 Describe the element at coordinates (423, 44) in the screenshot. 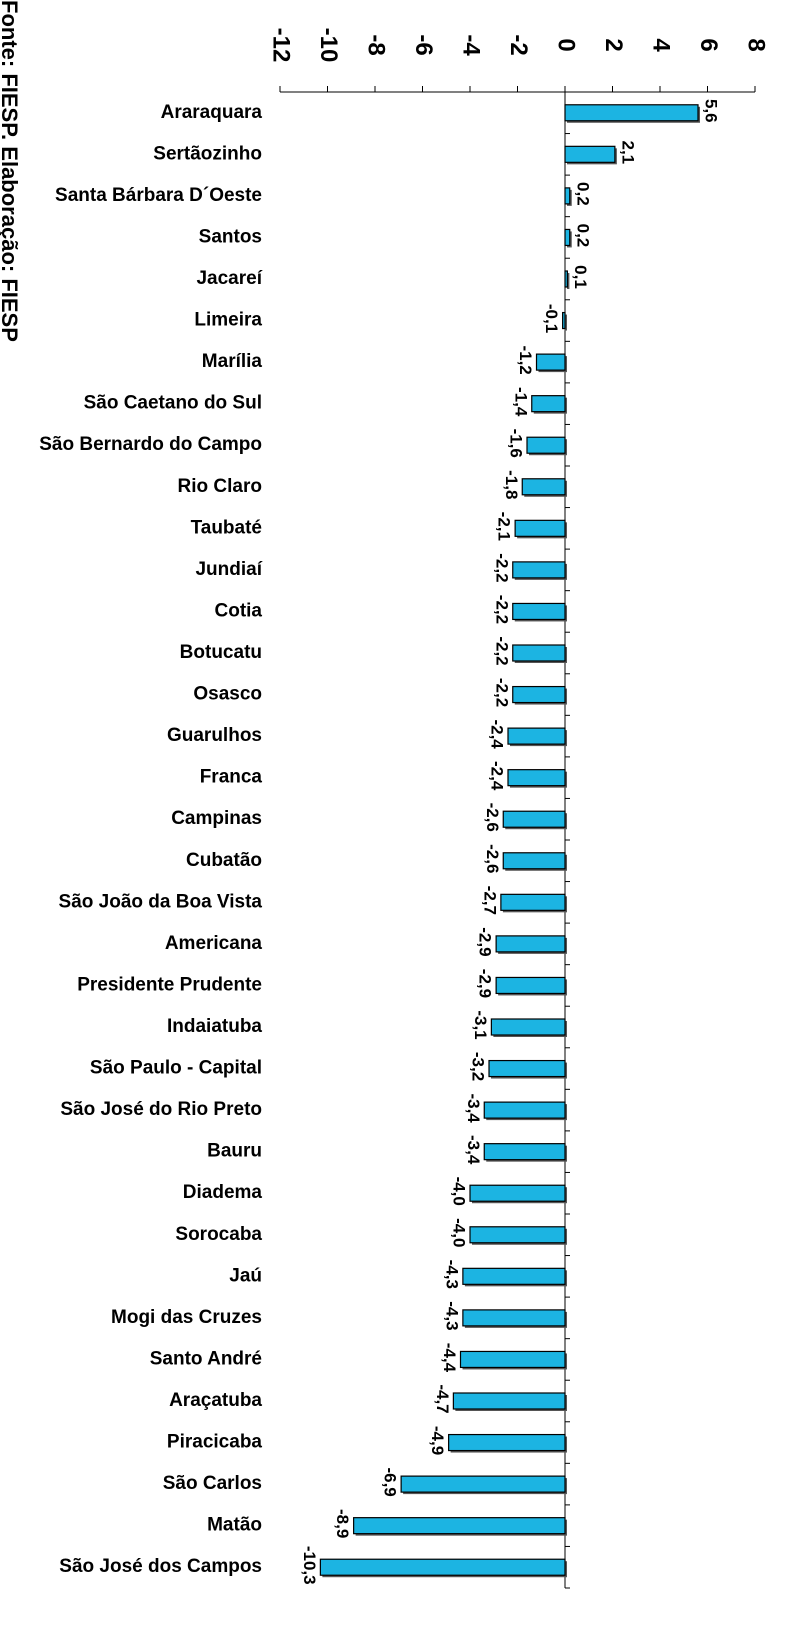

I see `x-tick-label: -6` at that location.